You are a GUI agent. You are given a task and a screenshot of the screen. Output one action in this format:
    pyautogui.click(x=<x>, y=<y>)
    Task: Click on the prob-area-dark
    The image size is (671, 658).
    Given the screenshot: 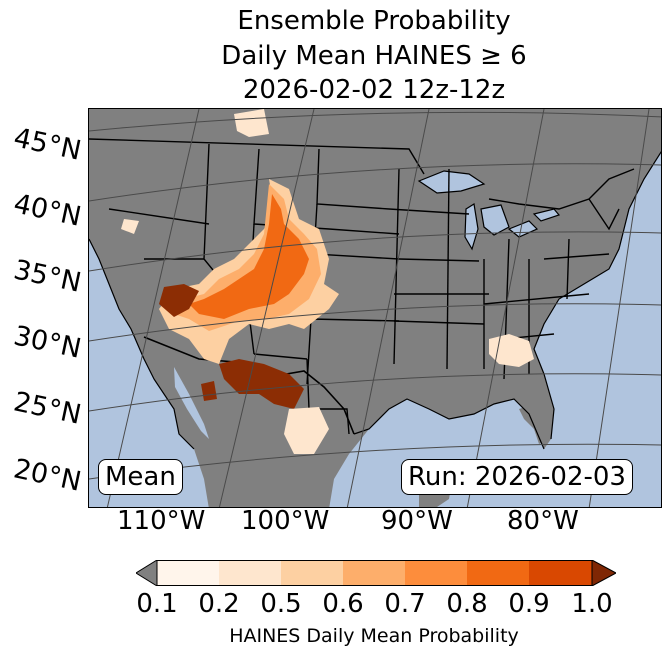 What is the action you would take?
    pyautogui.click(x=231, y=346)
    